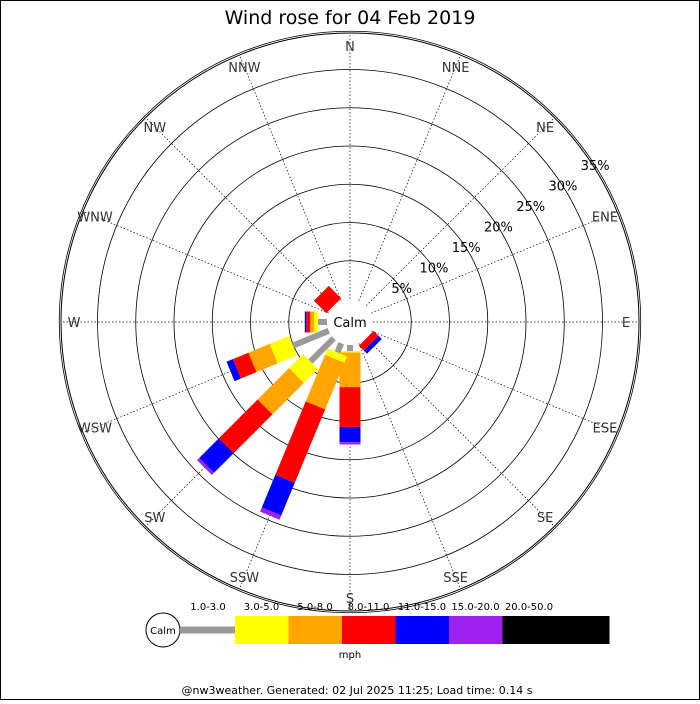  Describe the element at coordinates (595, 166) in the screenshot. I see `radial-tick-label: 35%` at that location.